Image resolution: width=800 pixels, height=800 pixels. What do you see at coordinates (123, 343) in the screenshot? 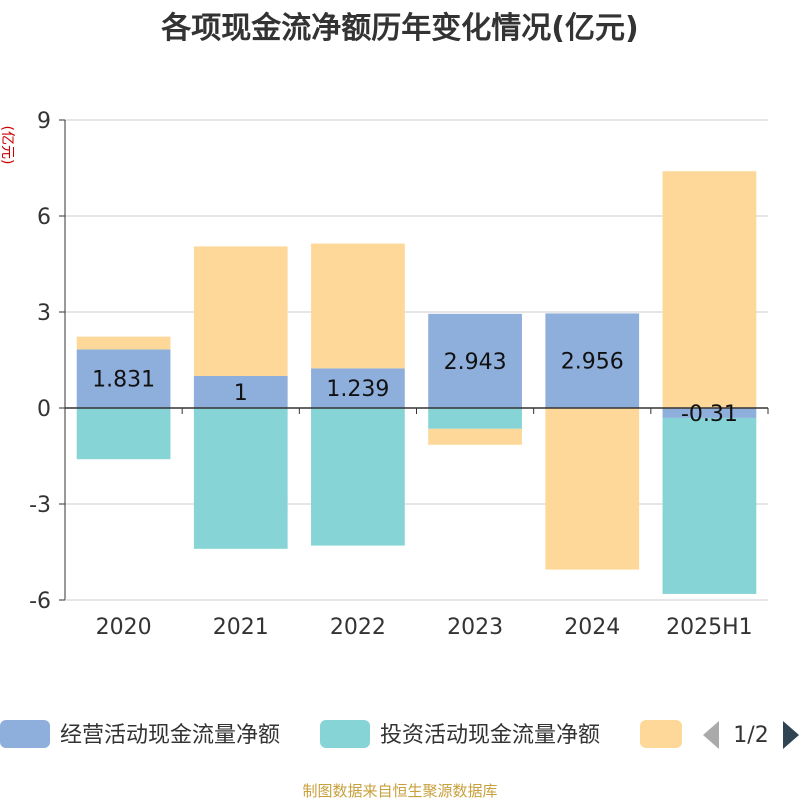
I see `bar-financing-2020` at bounding box center [123, 343].